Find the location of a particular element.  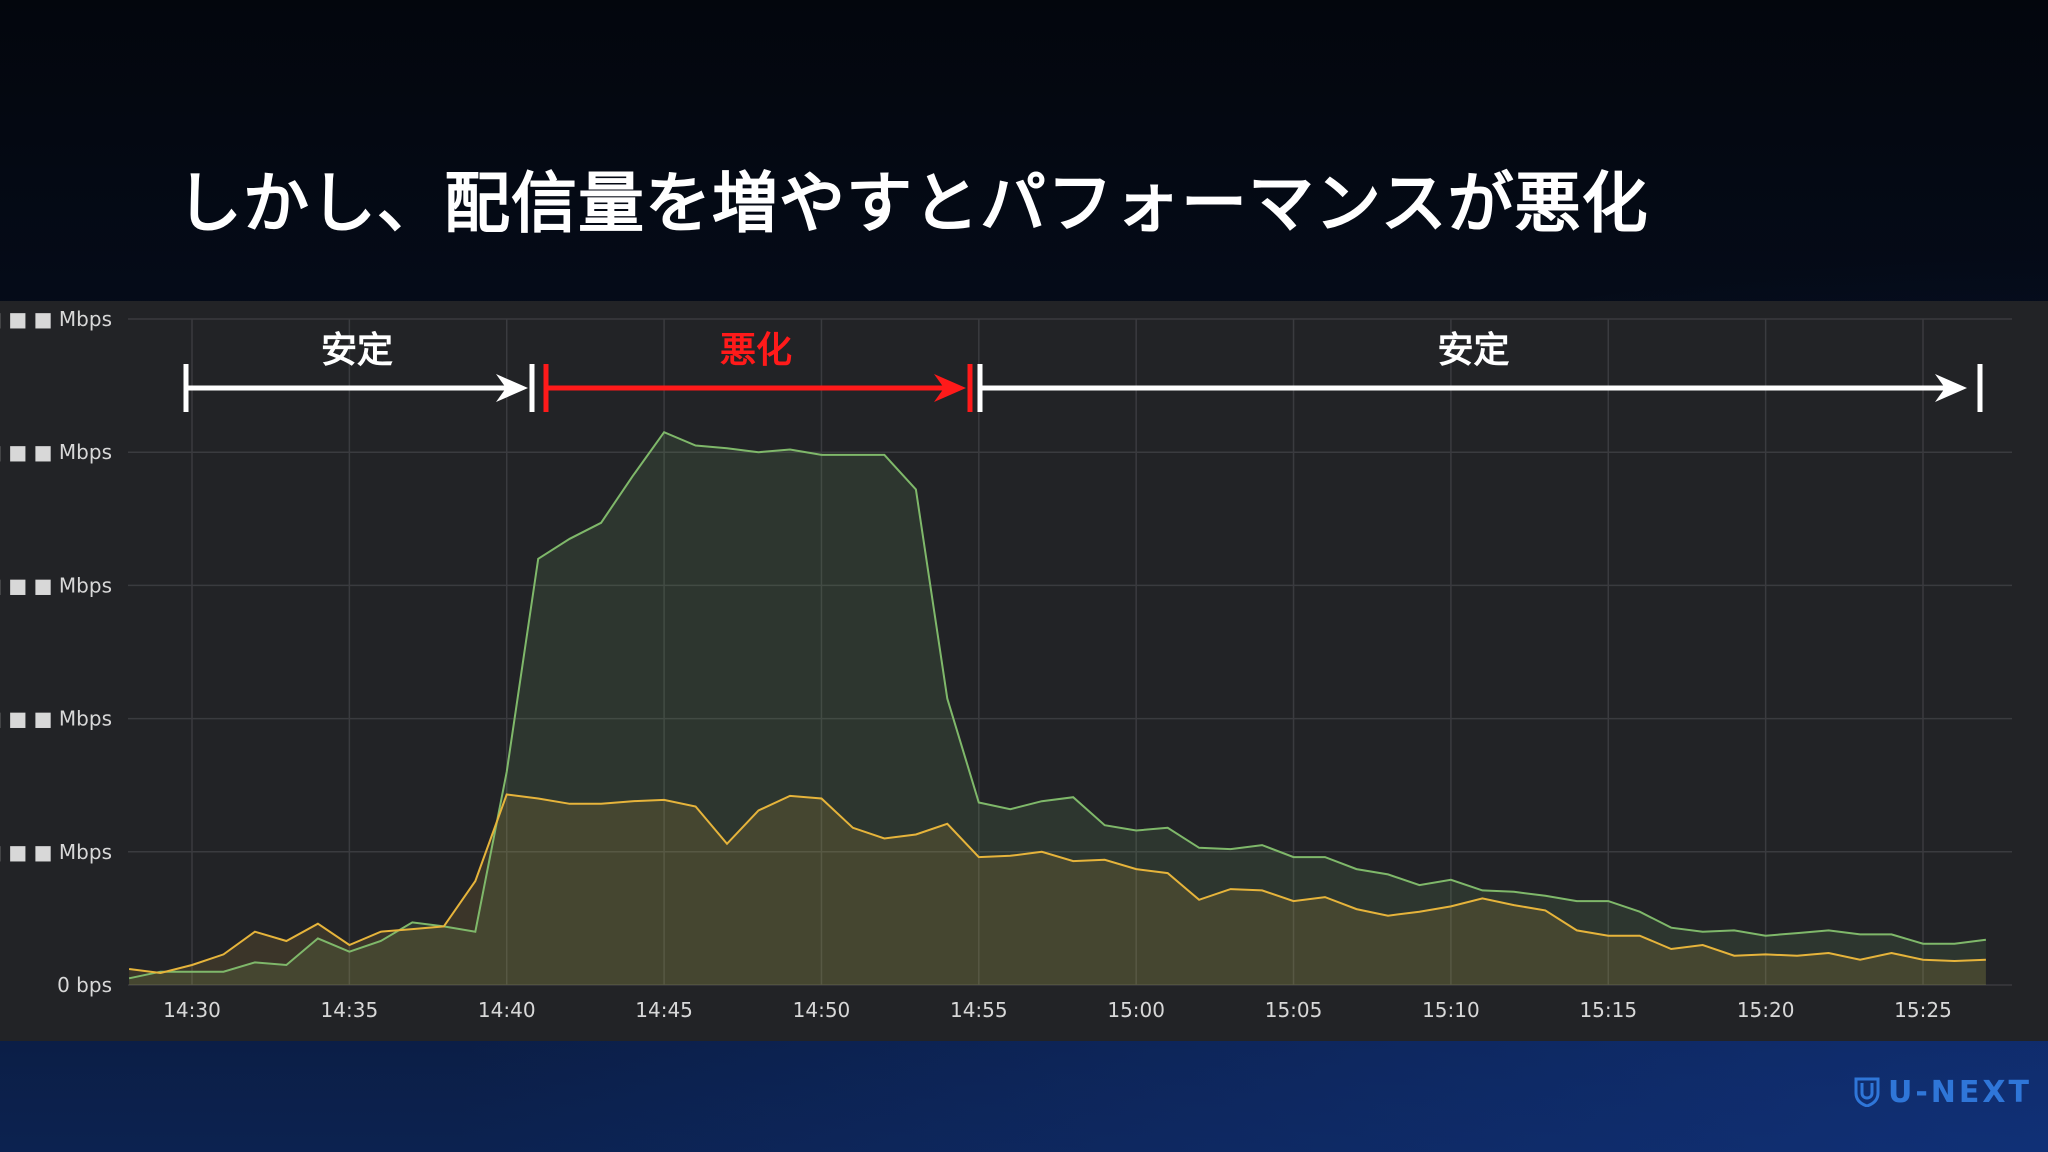

y-tick-label: 0 bps is located at coordinates (84, 985).